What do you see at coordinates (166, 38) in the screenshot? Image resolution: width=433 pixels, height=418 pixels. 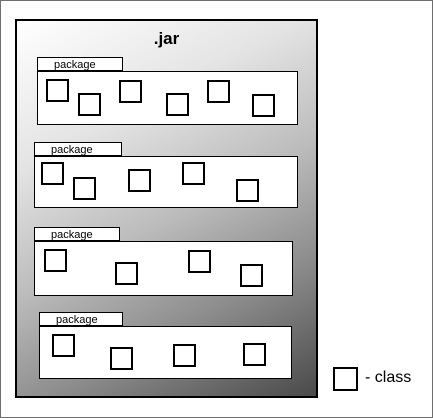 I see `jar-title: .jar` at bounding box center [166, 38].